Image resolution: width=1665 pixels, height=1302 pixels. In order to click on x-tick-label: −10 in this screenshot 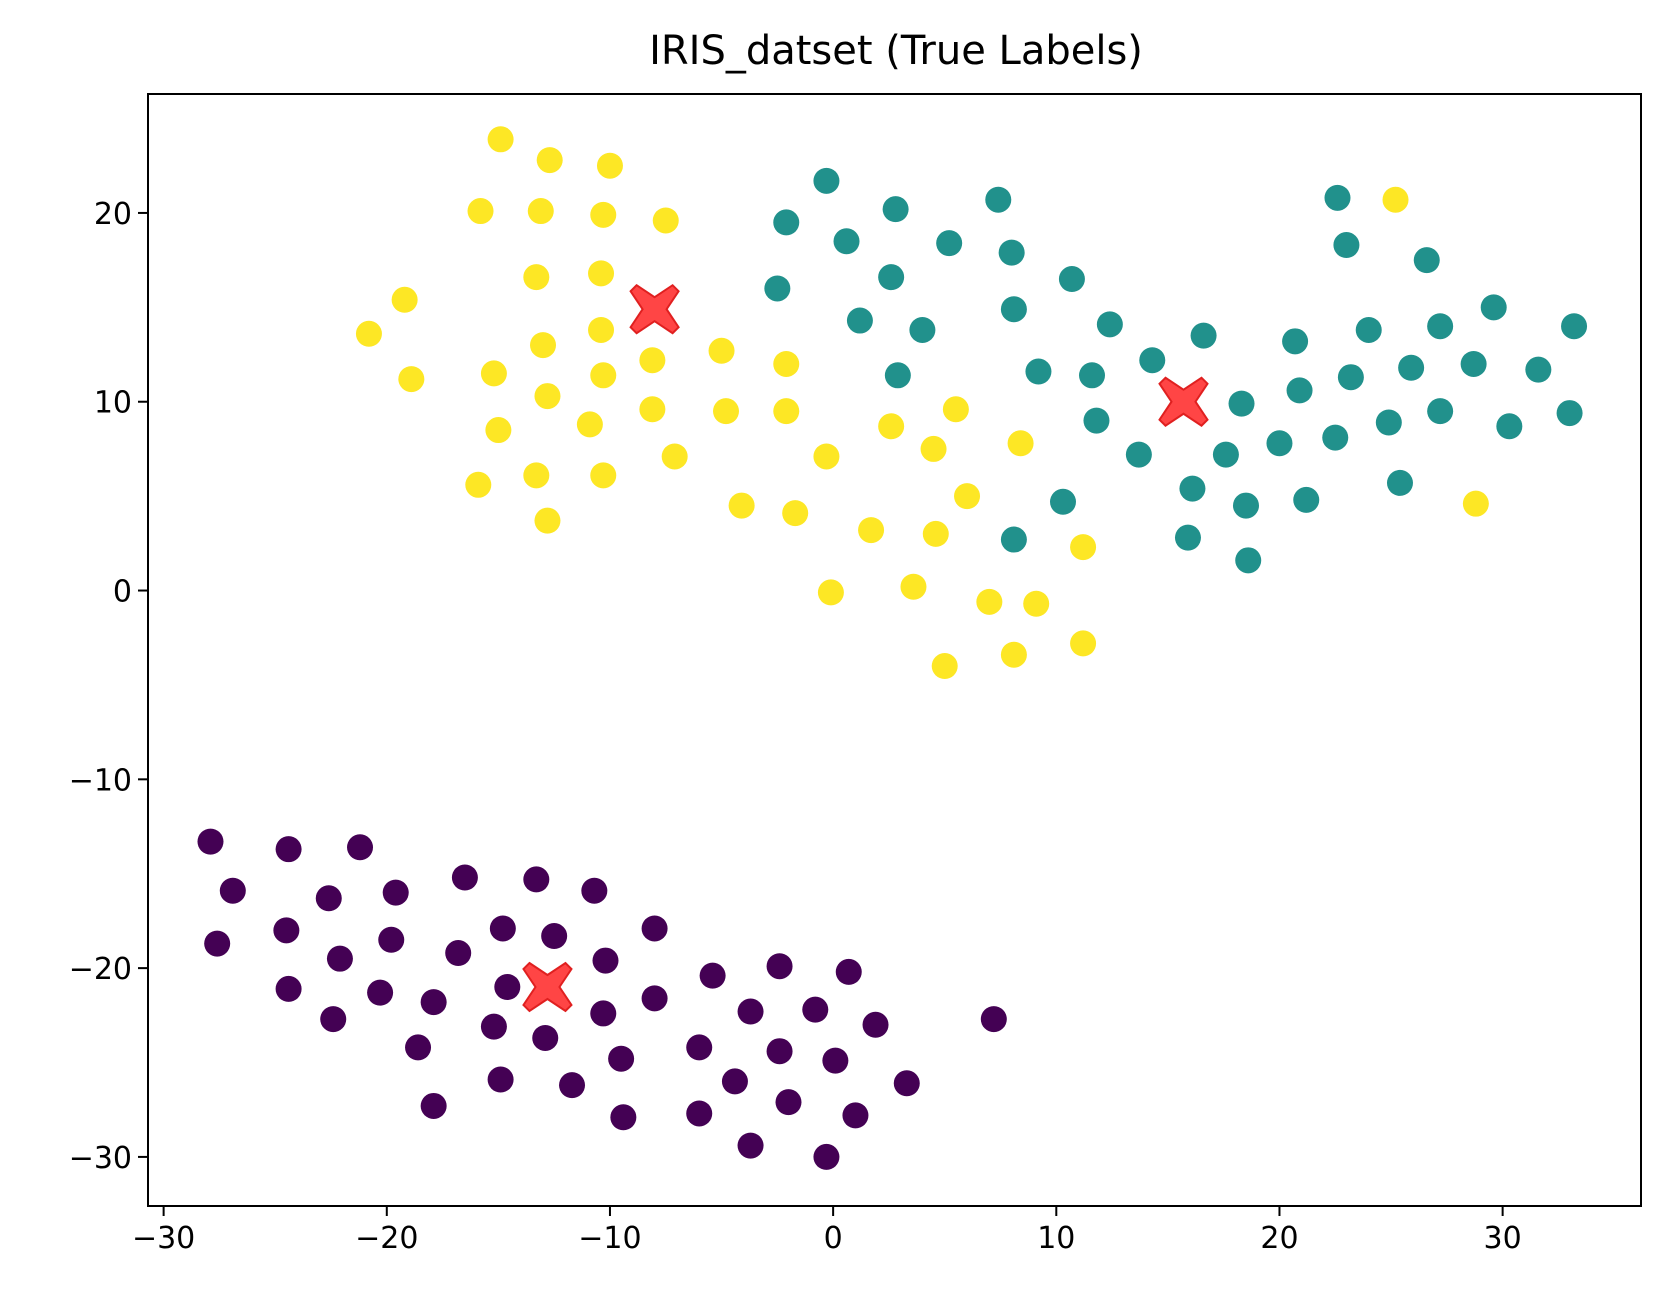, I will do `click(609, 1238)`.